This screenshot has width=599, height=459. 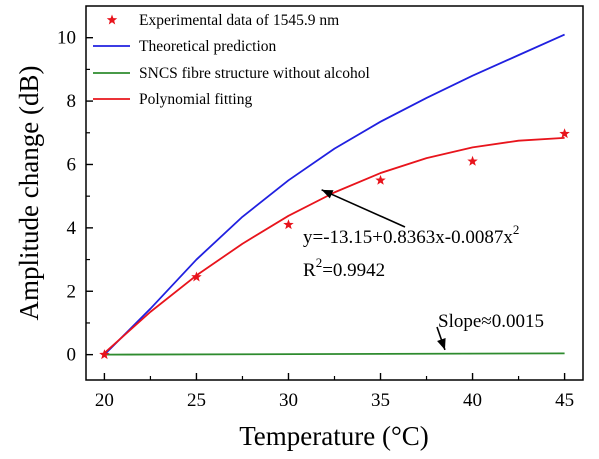 I want to click on legend-label-sncs: SNCS fibre structure without alcohol, so click(x=254, y=73).